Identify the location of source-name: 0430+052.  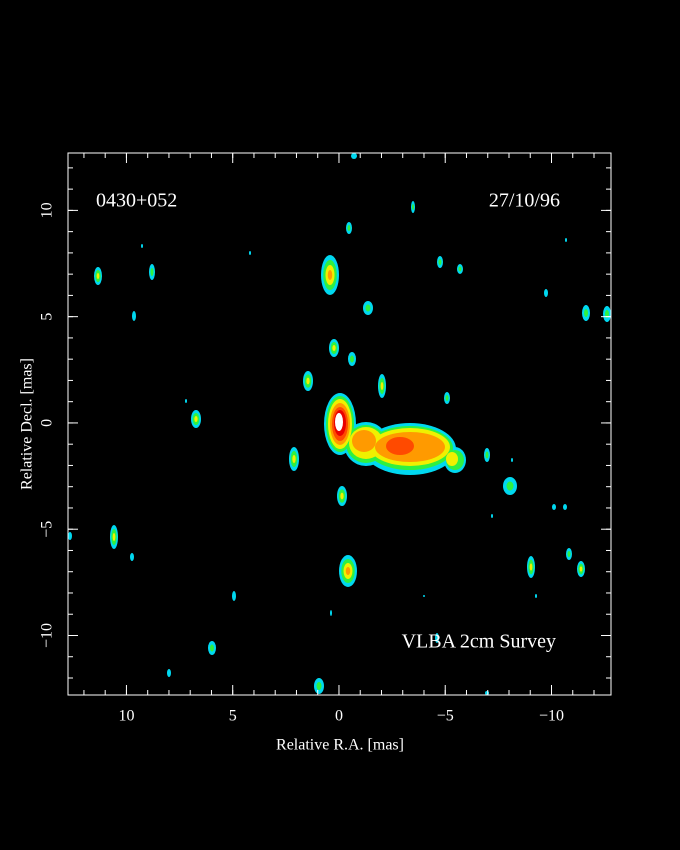
(136, 201).